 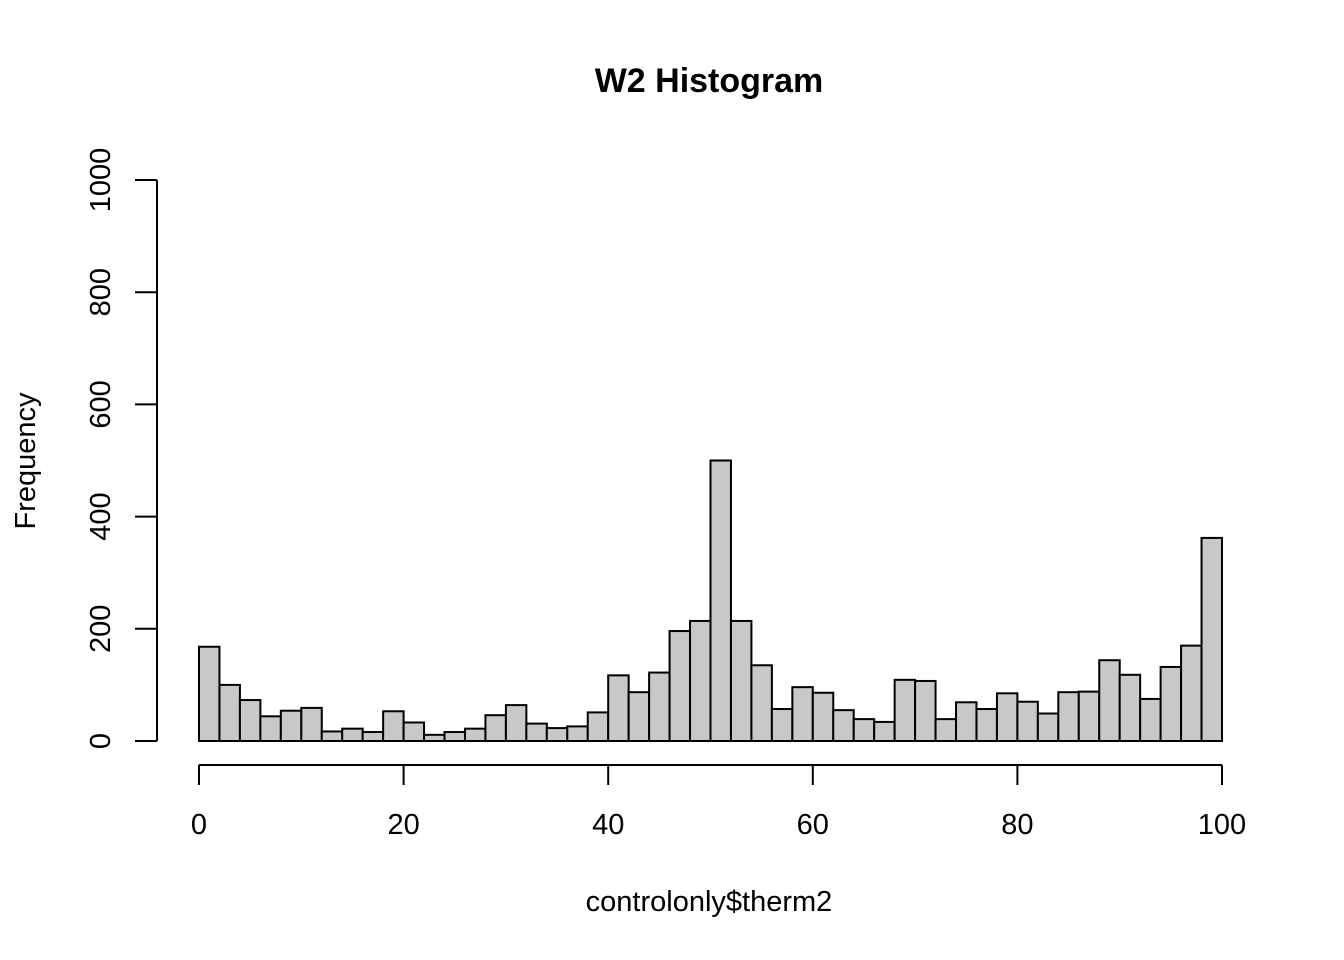 I want to click on x-tick-label: 60, so click(x=813, y=825).